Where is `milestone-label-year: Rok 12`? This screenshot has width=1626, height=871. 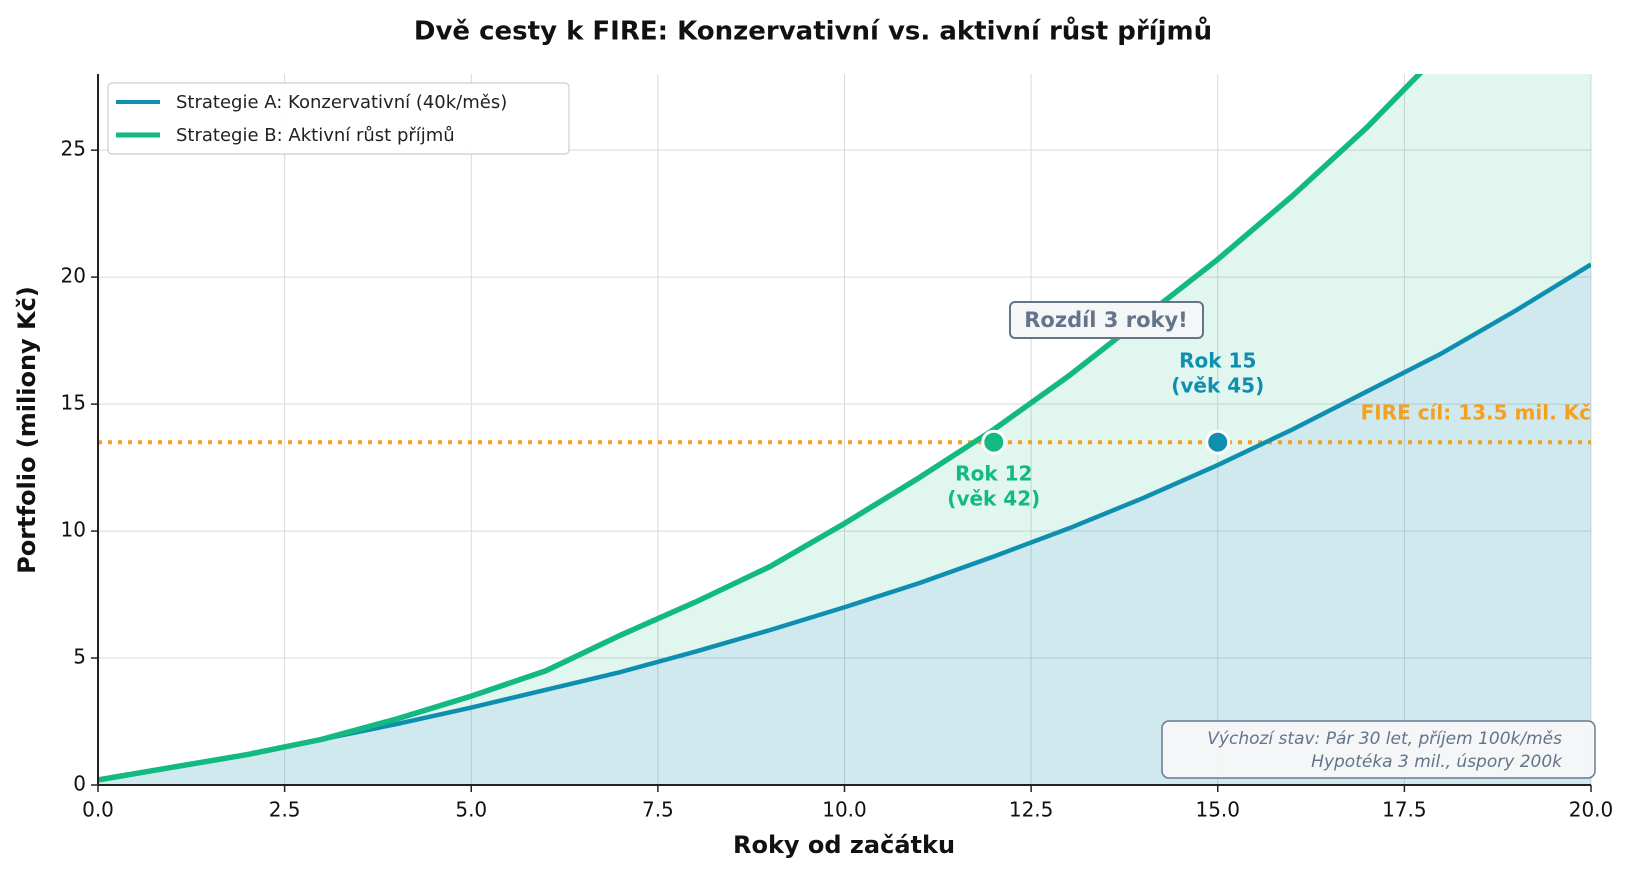
milestone-label-year: Rok 12 is located at coordinates (993, 474).